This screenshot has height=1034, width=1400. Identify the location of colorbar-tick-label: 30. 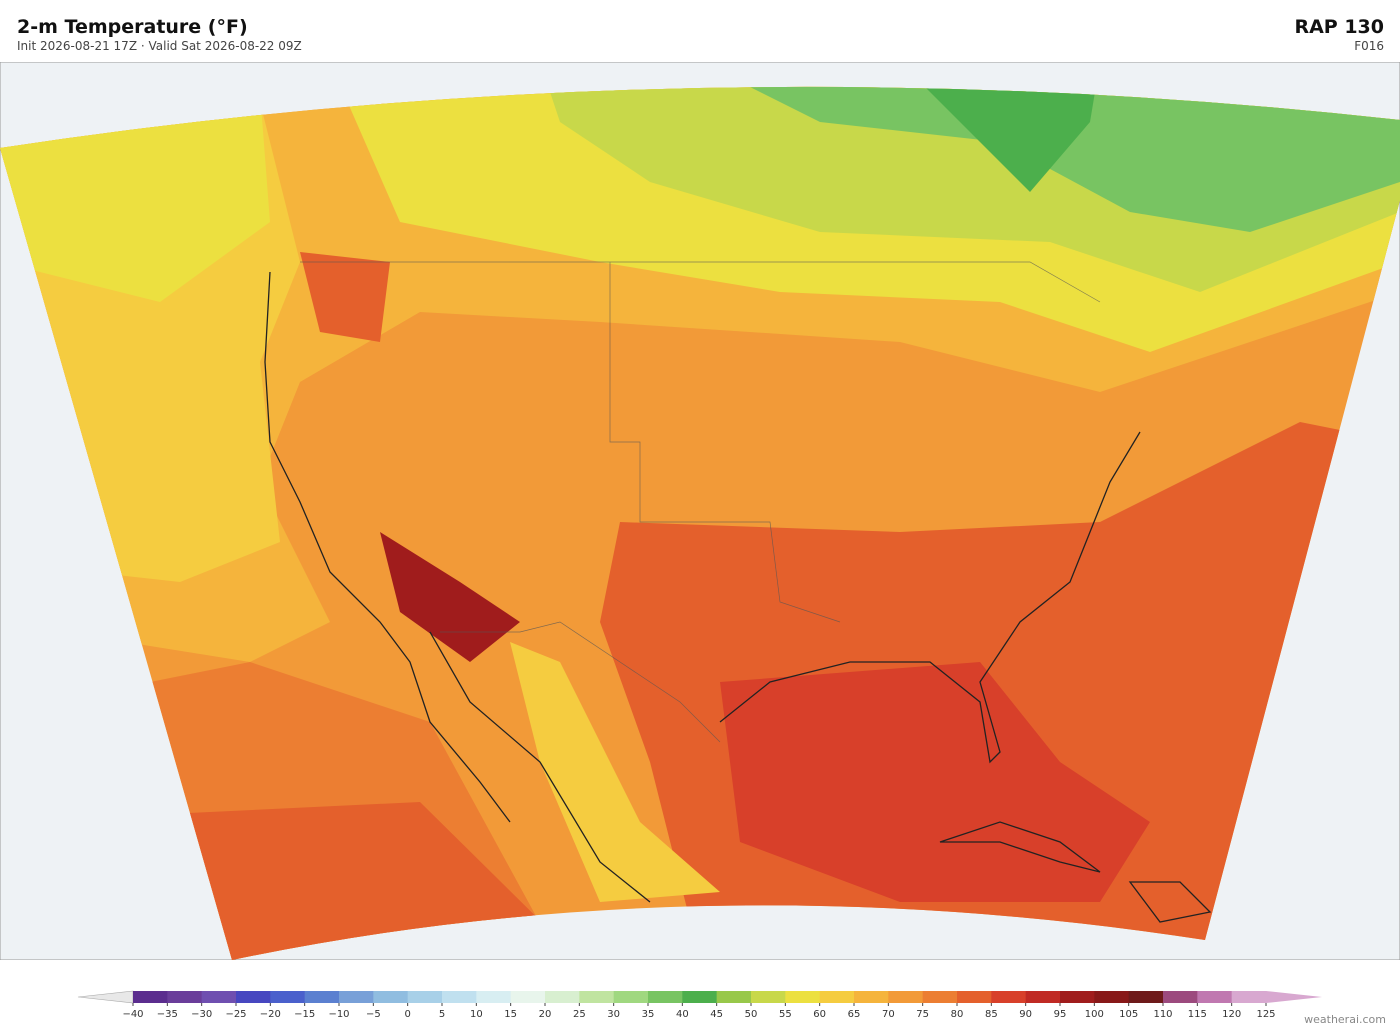
(613, 1014).